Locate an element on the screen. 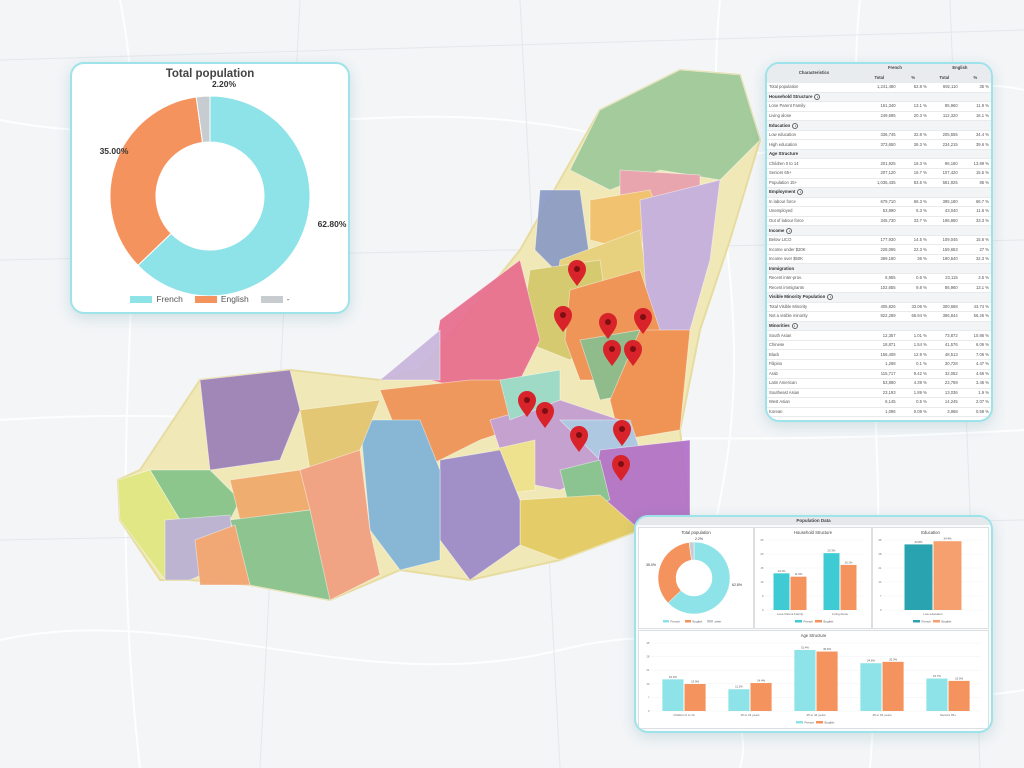  education-title: Education is located at coordinates (930, 532).